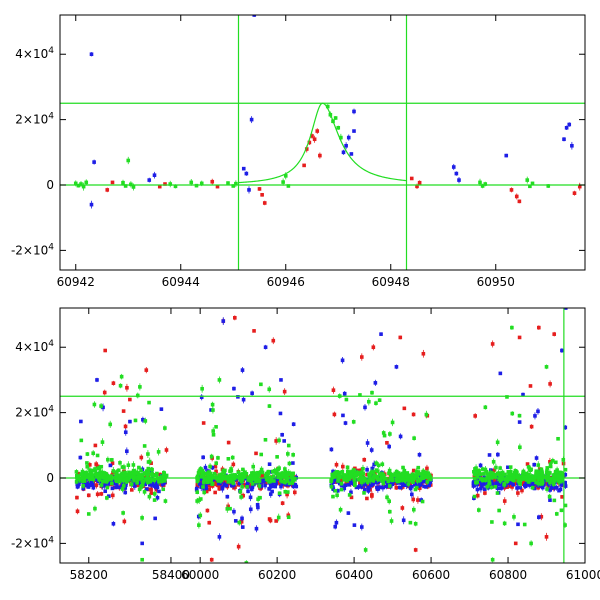 This screenshot has width=600, height=600. Describe the element at coordinates (50, 185) in the screenshot. I see `y-tick-label: 0` at that location.